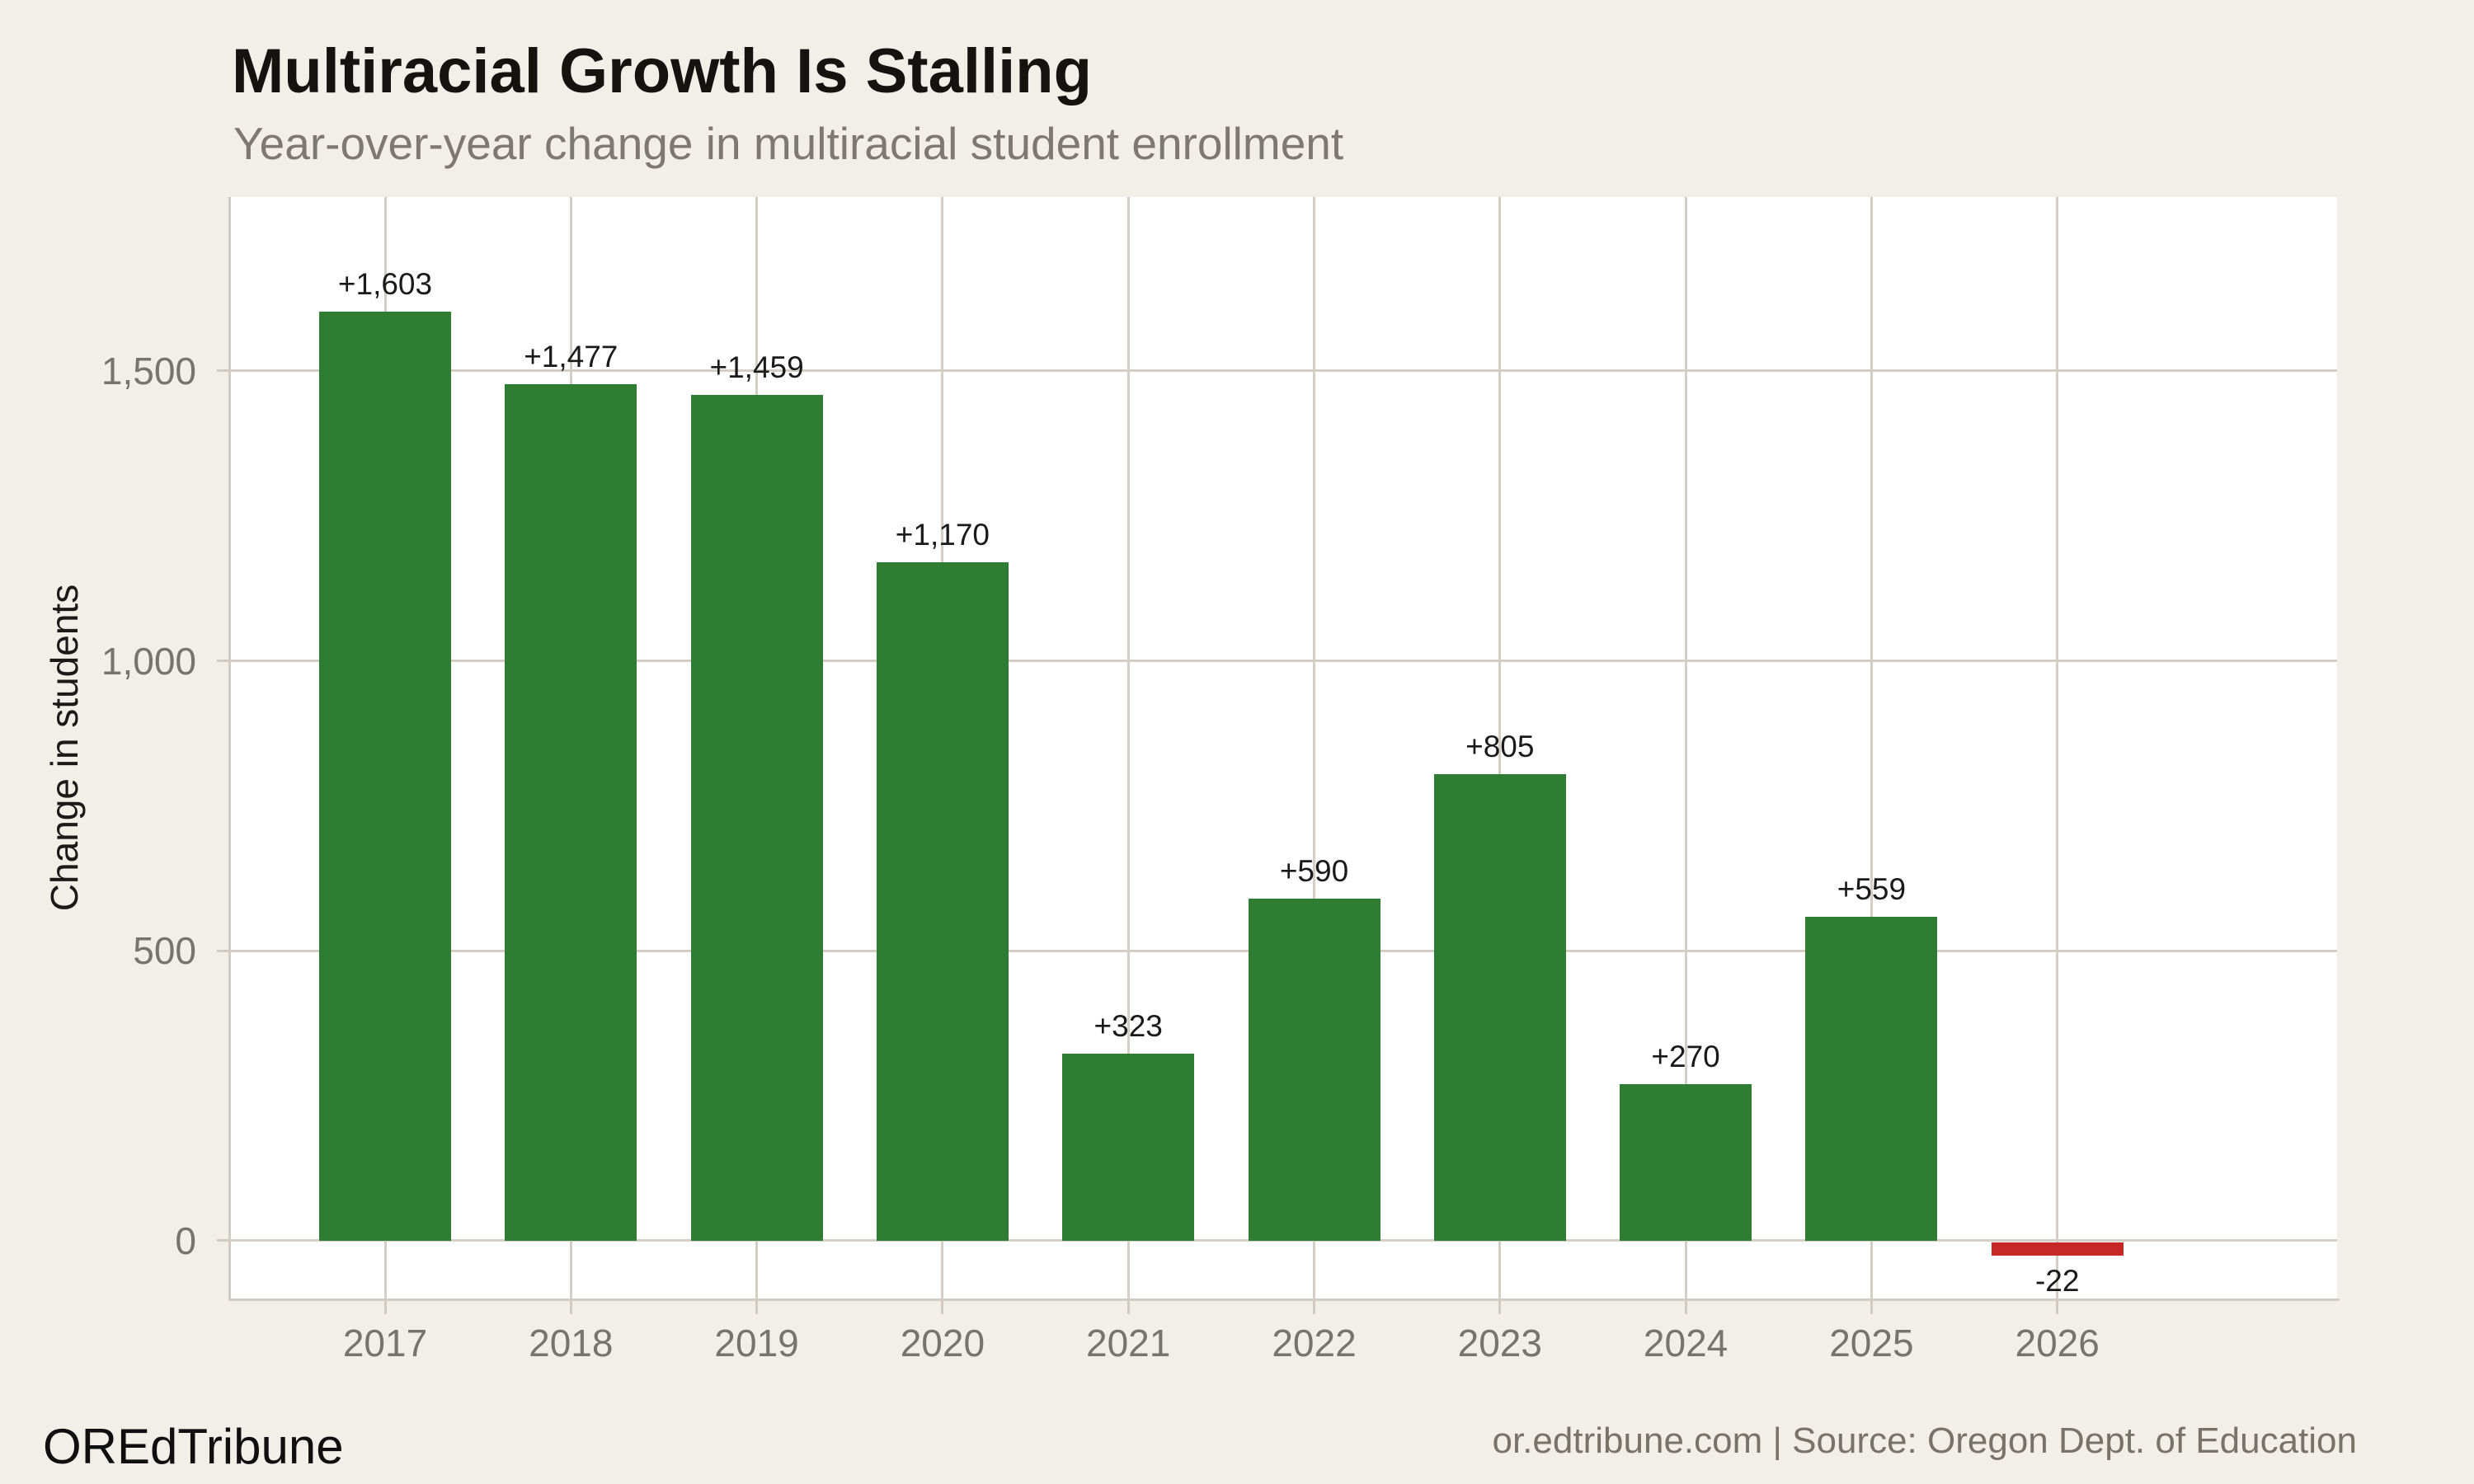 The height and width of the screenshot is (1484, 2474). What do you see at coordinates (148, 661) in the screenshot?
I see `y-tick-label: 1,000` at bounding box center [148, 661].